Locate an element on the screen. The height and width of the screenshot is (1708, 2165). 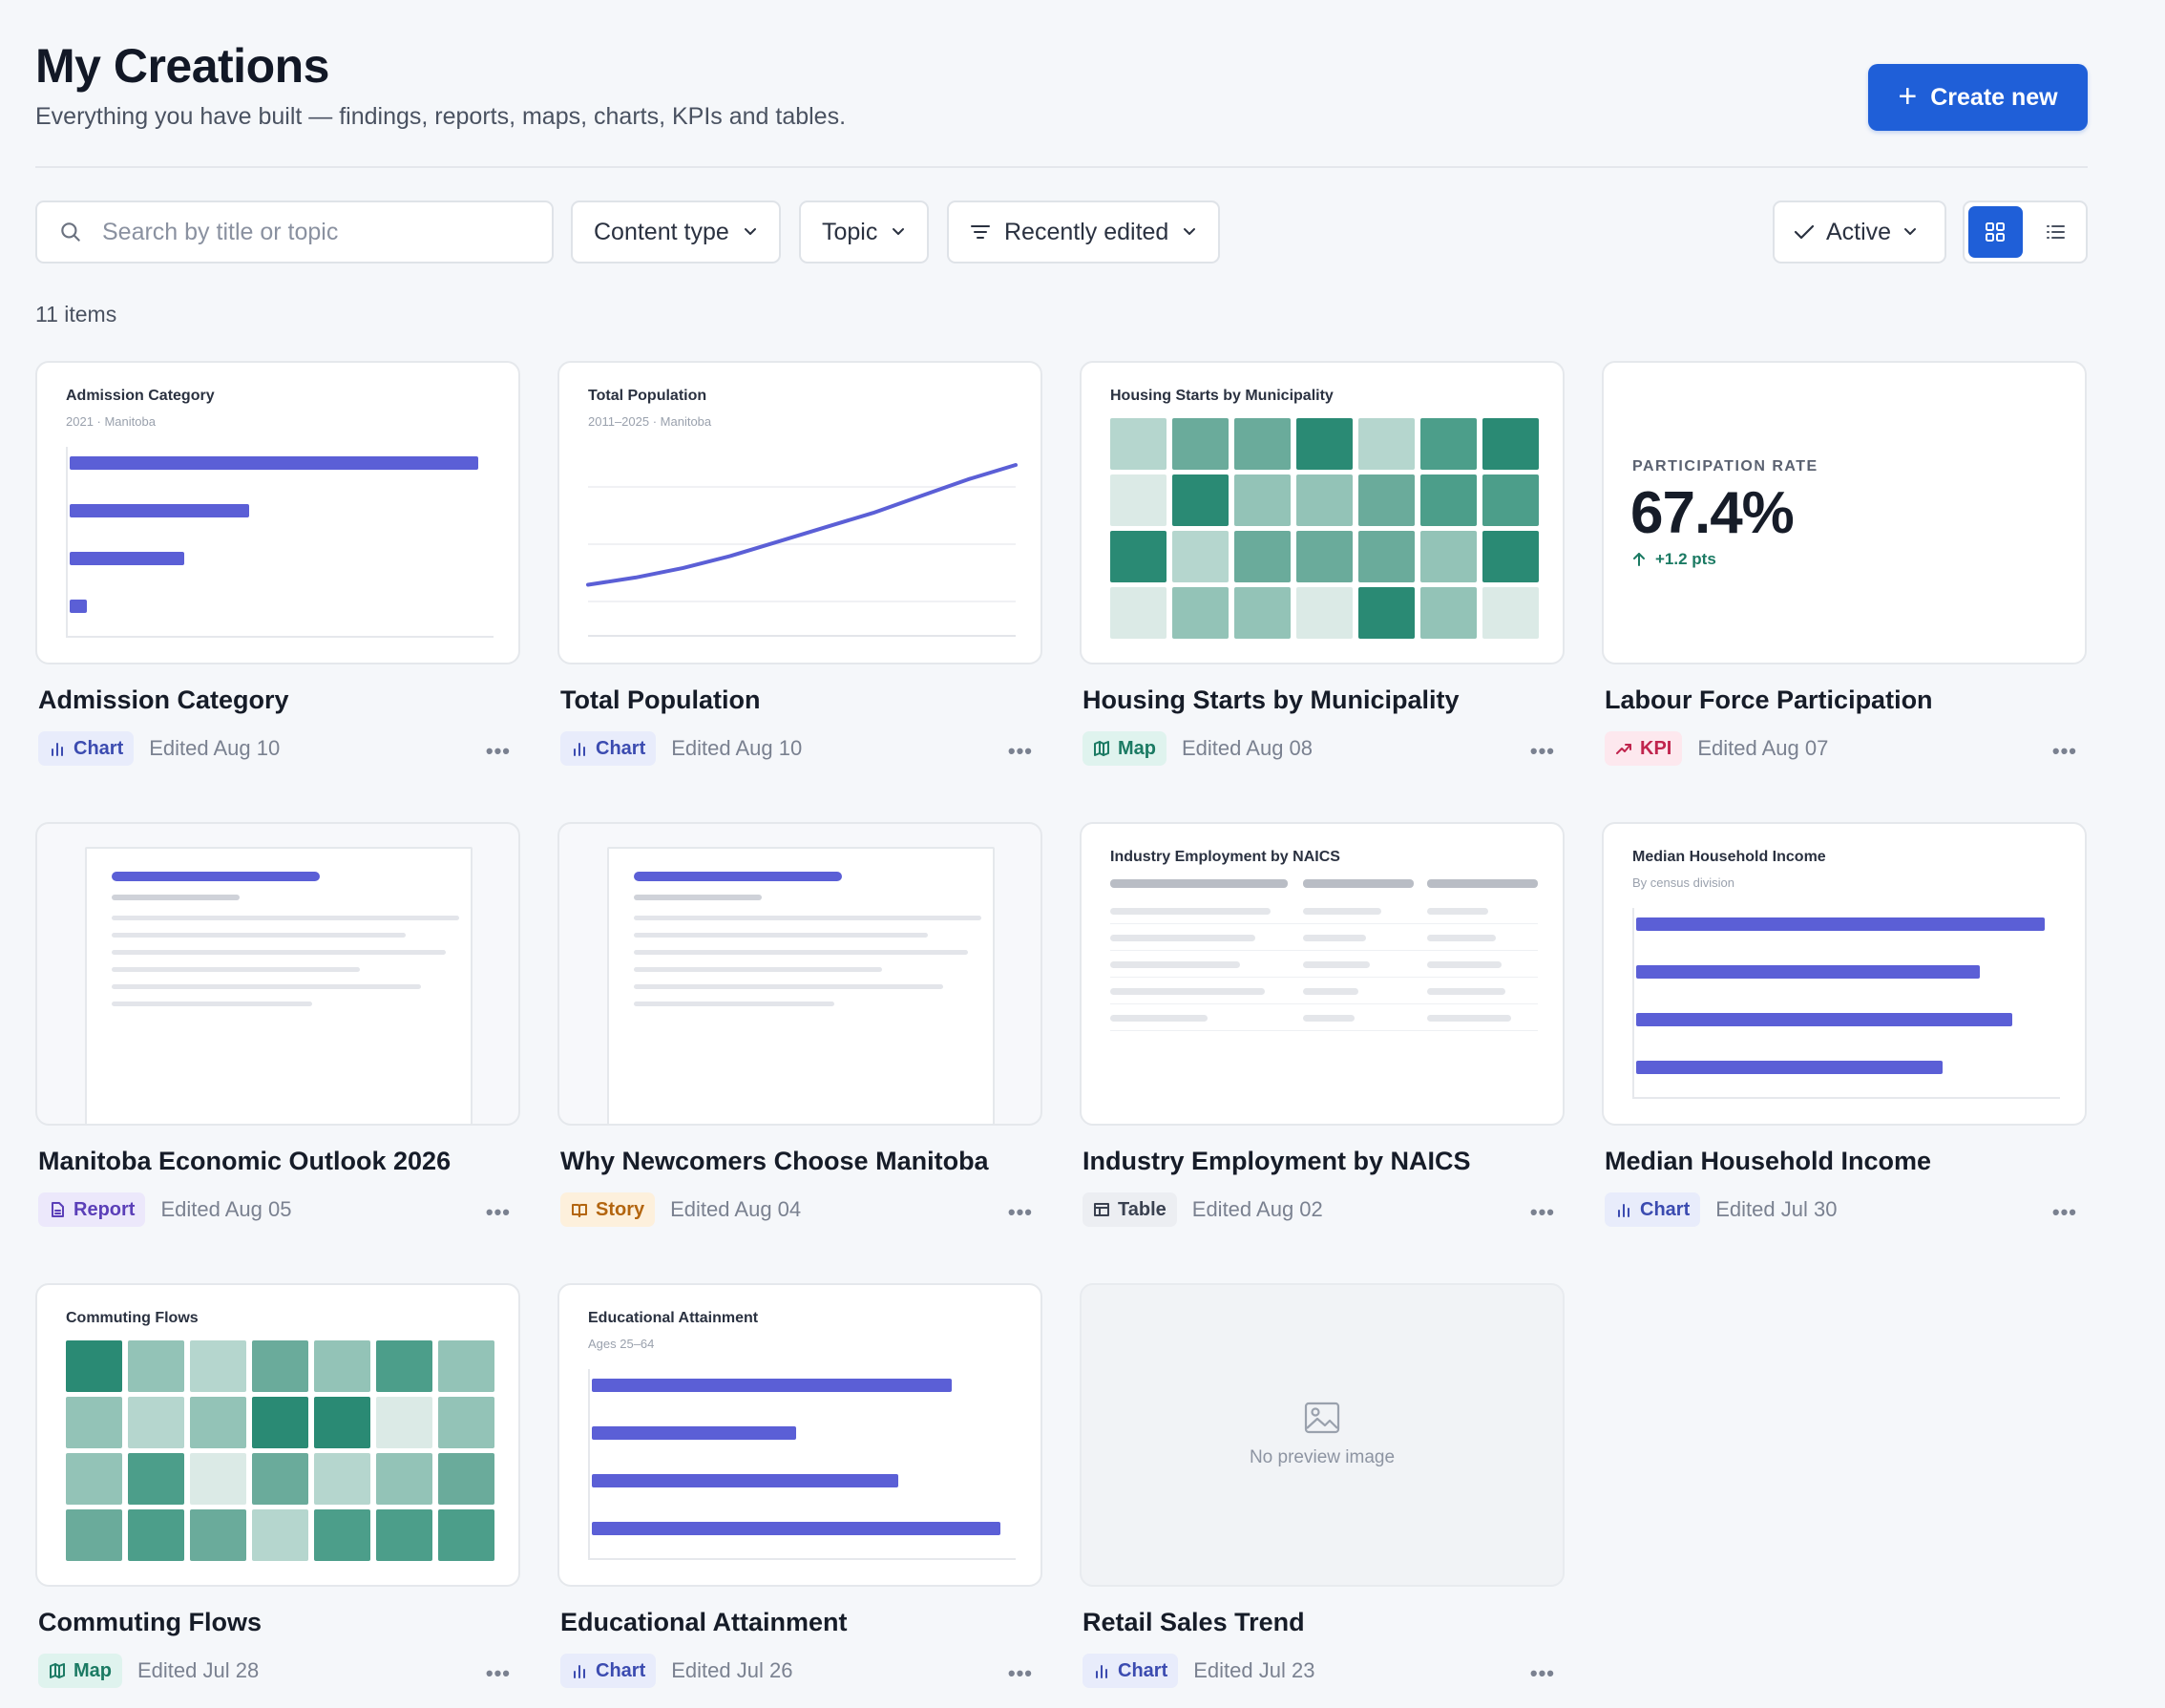
card-preview: Admission Category 2021 · Manitoba is located at coordinates (278, 513).